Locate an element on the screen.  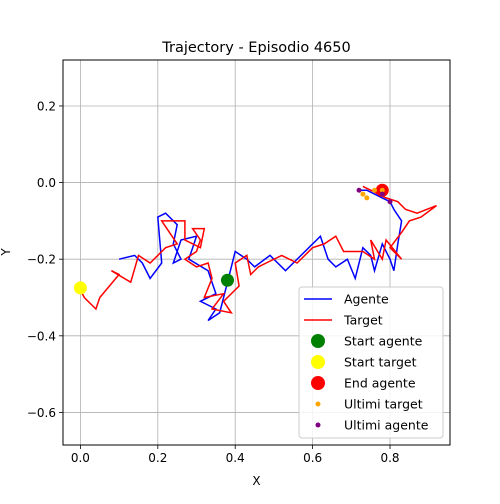
legend-swatch-ultimi-agente is located at coordinates (318, 425).